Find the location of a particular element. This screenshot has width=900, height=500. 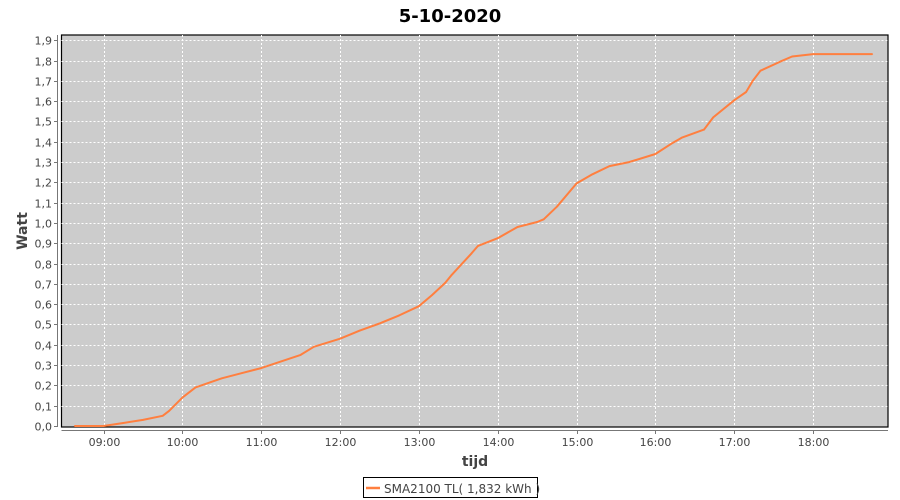

y-tick-label: 1,5 is located at coordinates (44, 122).